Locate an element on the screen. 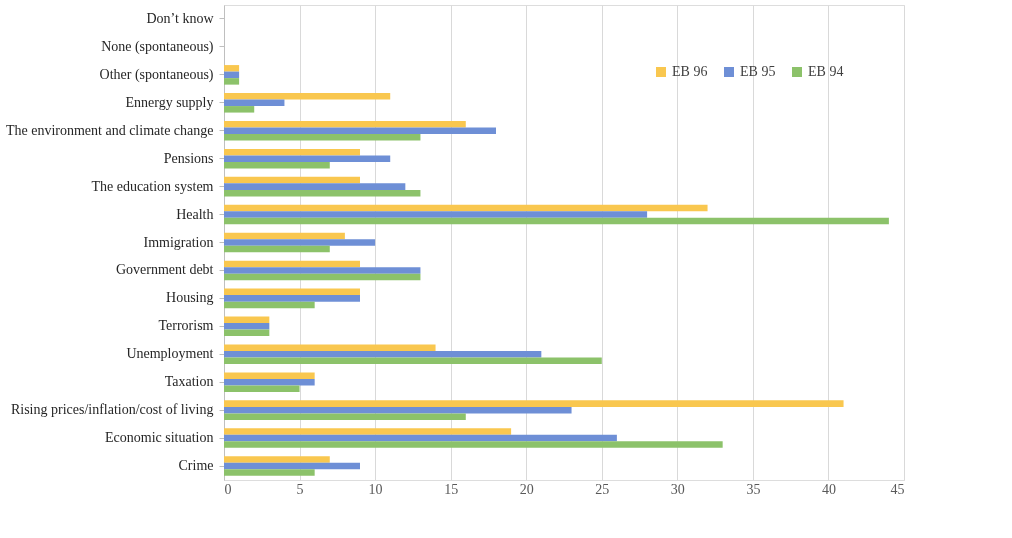 The width and height of the screenshot is (1012, 538). y-tick-label: Taxation is located at coordinates (189, 382).